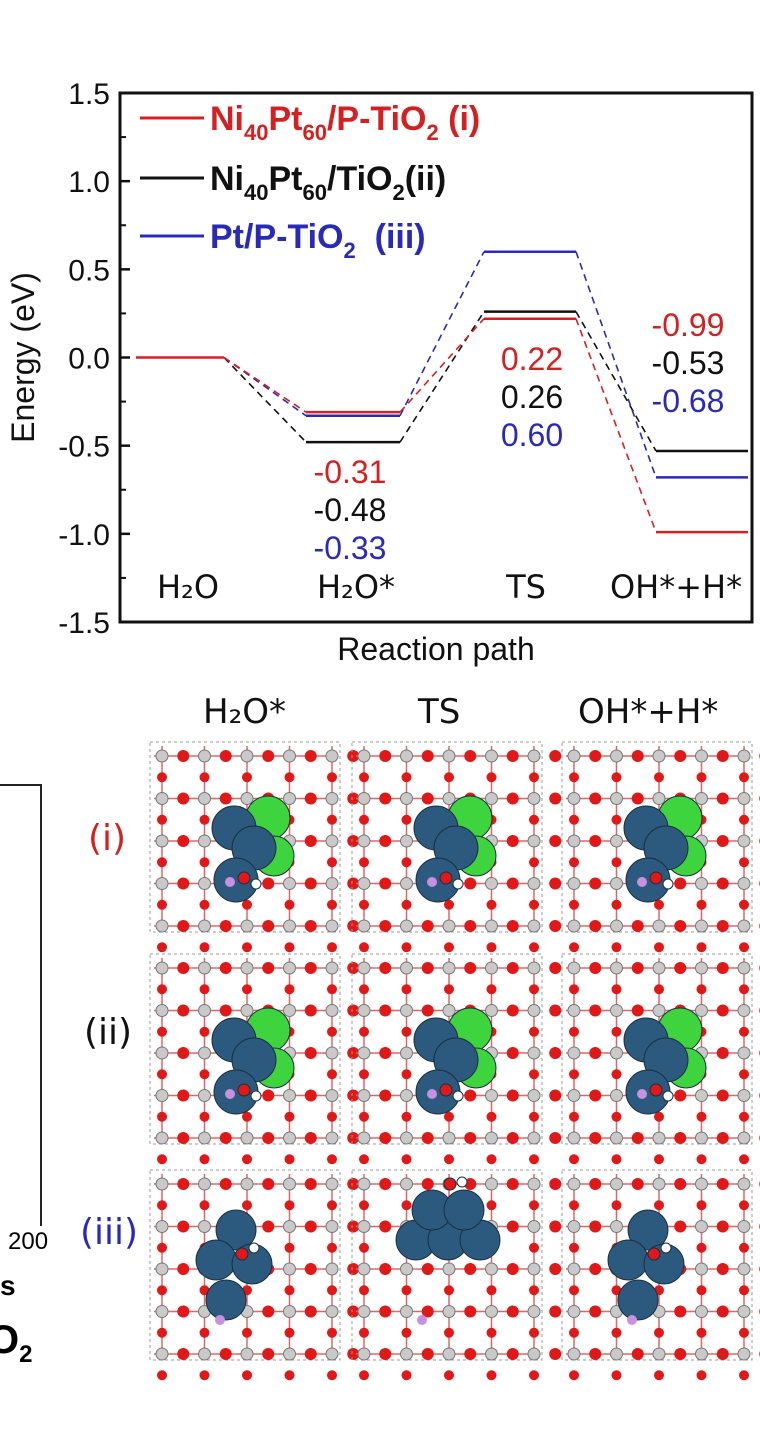  I want to click on p-atom, so click(230, 882).